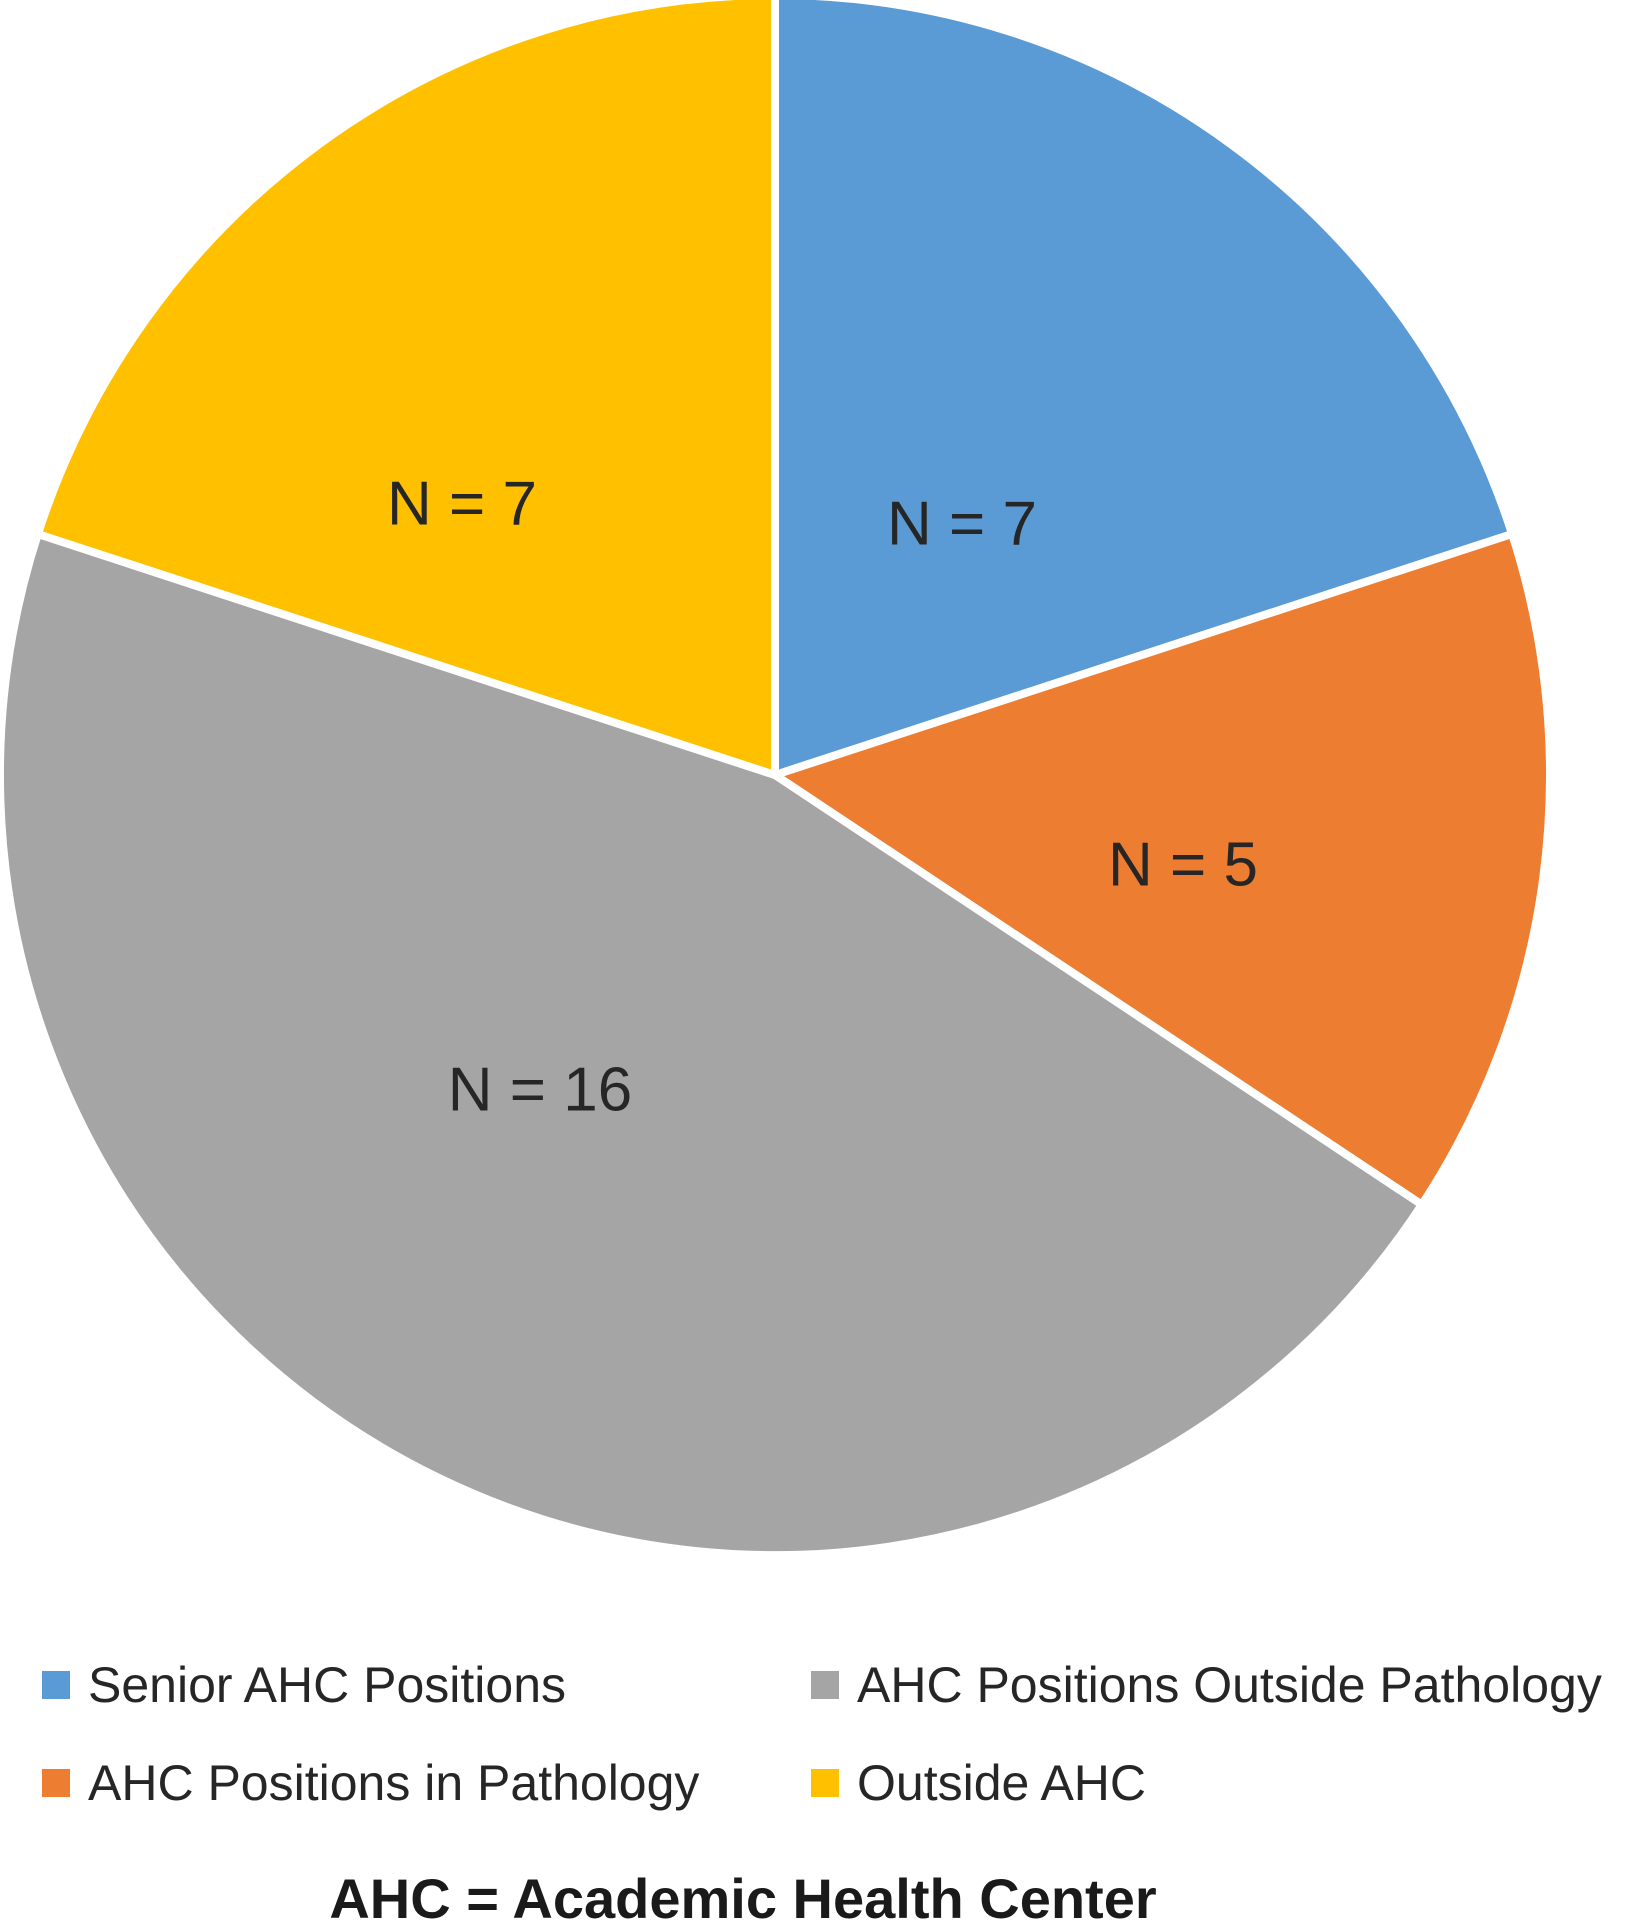  What do you see at coordinates (56, 1783) in the screenshot?
I see `legend-swatch-ahc-positions-in-pathology` at bounding box center [56, 1783].